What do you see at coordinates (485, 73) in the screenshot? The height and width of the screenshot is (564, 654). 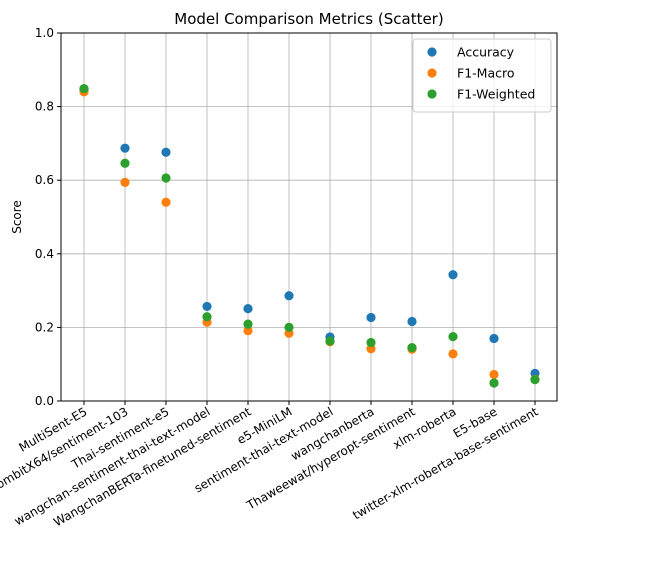 I see `legend-label: F1-Macro` at bounding box center [485, 73].